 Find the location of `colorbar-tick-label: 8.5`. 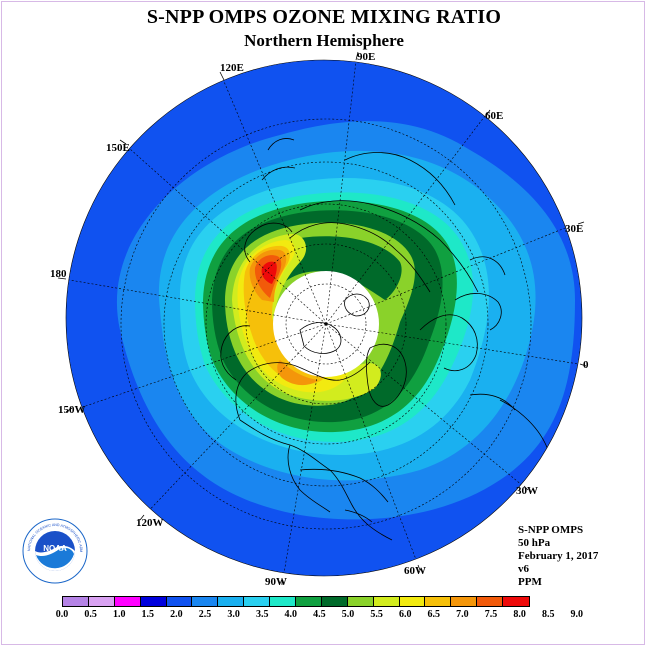

colorbar-tick-label: 8.5 is located at coordinates (548, 614).